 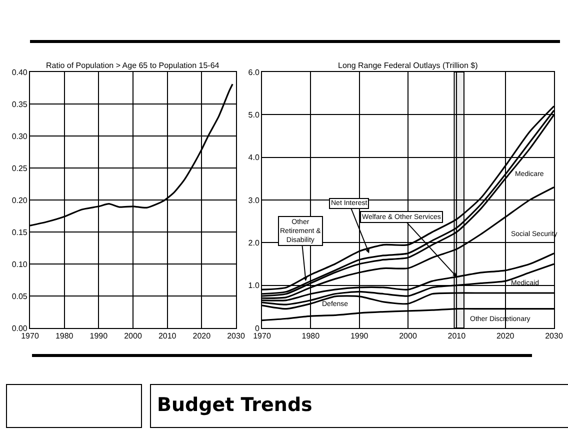 What do you see at coordinates (20, 264) in the screenshot?
I see `y-tick-label: 0.10` at bounding box center [20, 264].